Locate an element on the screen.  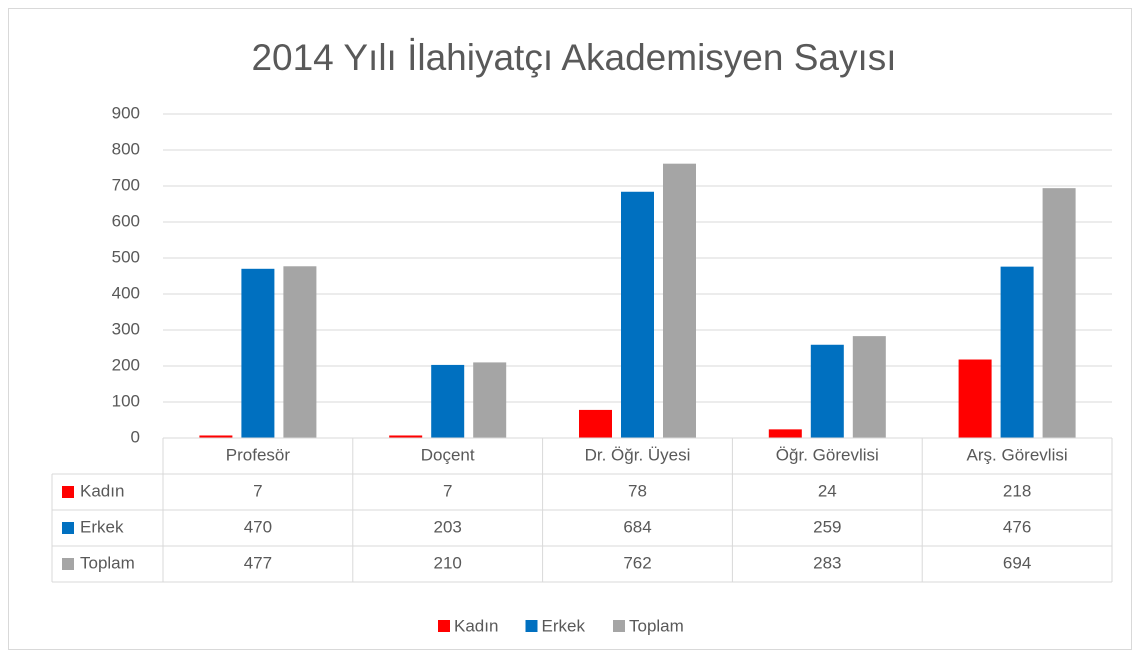
legend-label: Toplam is located at coordinates (656, 625).